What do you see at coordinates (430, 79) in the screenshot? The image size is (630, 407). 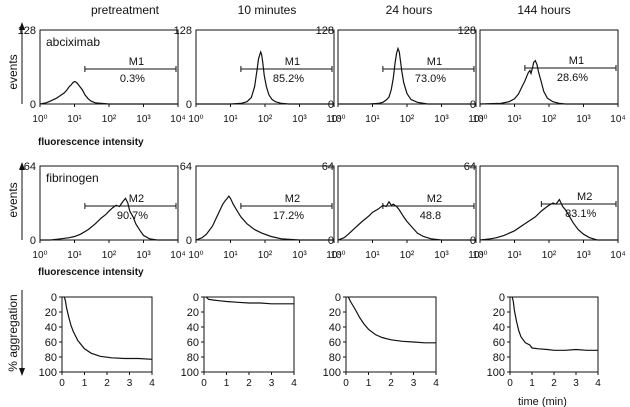 I see `gate-percentage-label: 73.0%` at bounding box center [430, 79].